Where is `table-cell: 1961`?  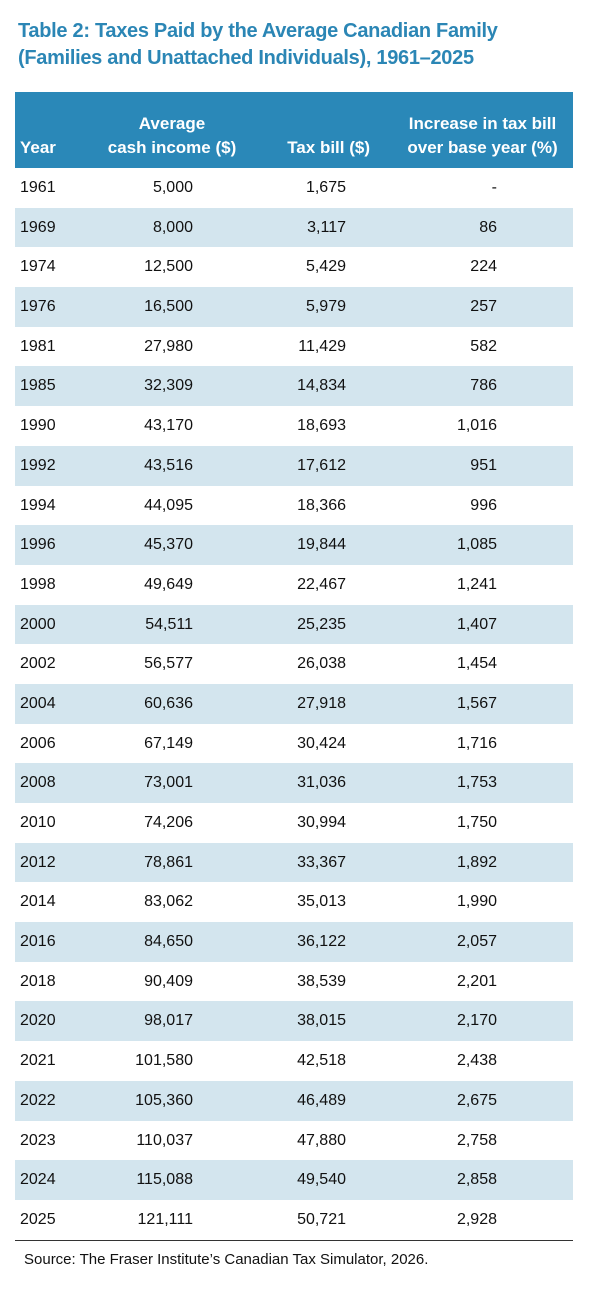
table-cell: 1961 is located at coordinates (38, 187).